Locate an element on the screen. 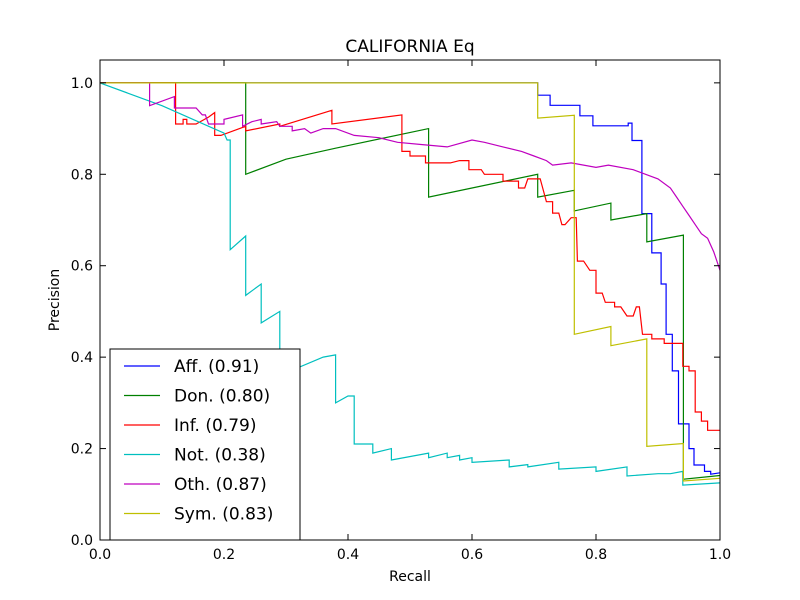 This screenshot has height=600, width=800. x-axis-label: Recall is located at coordinates (410, 577).